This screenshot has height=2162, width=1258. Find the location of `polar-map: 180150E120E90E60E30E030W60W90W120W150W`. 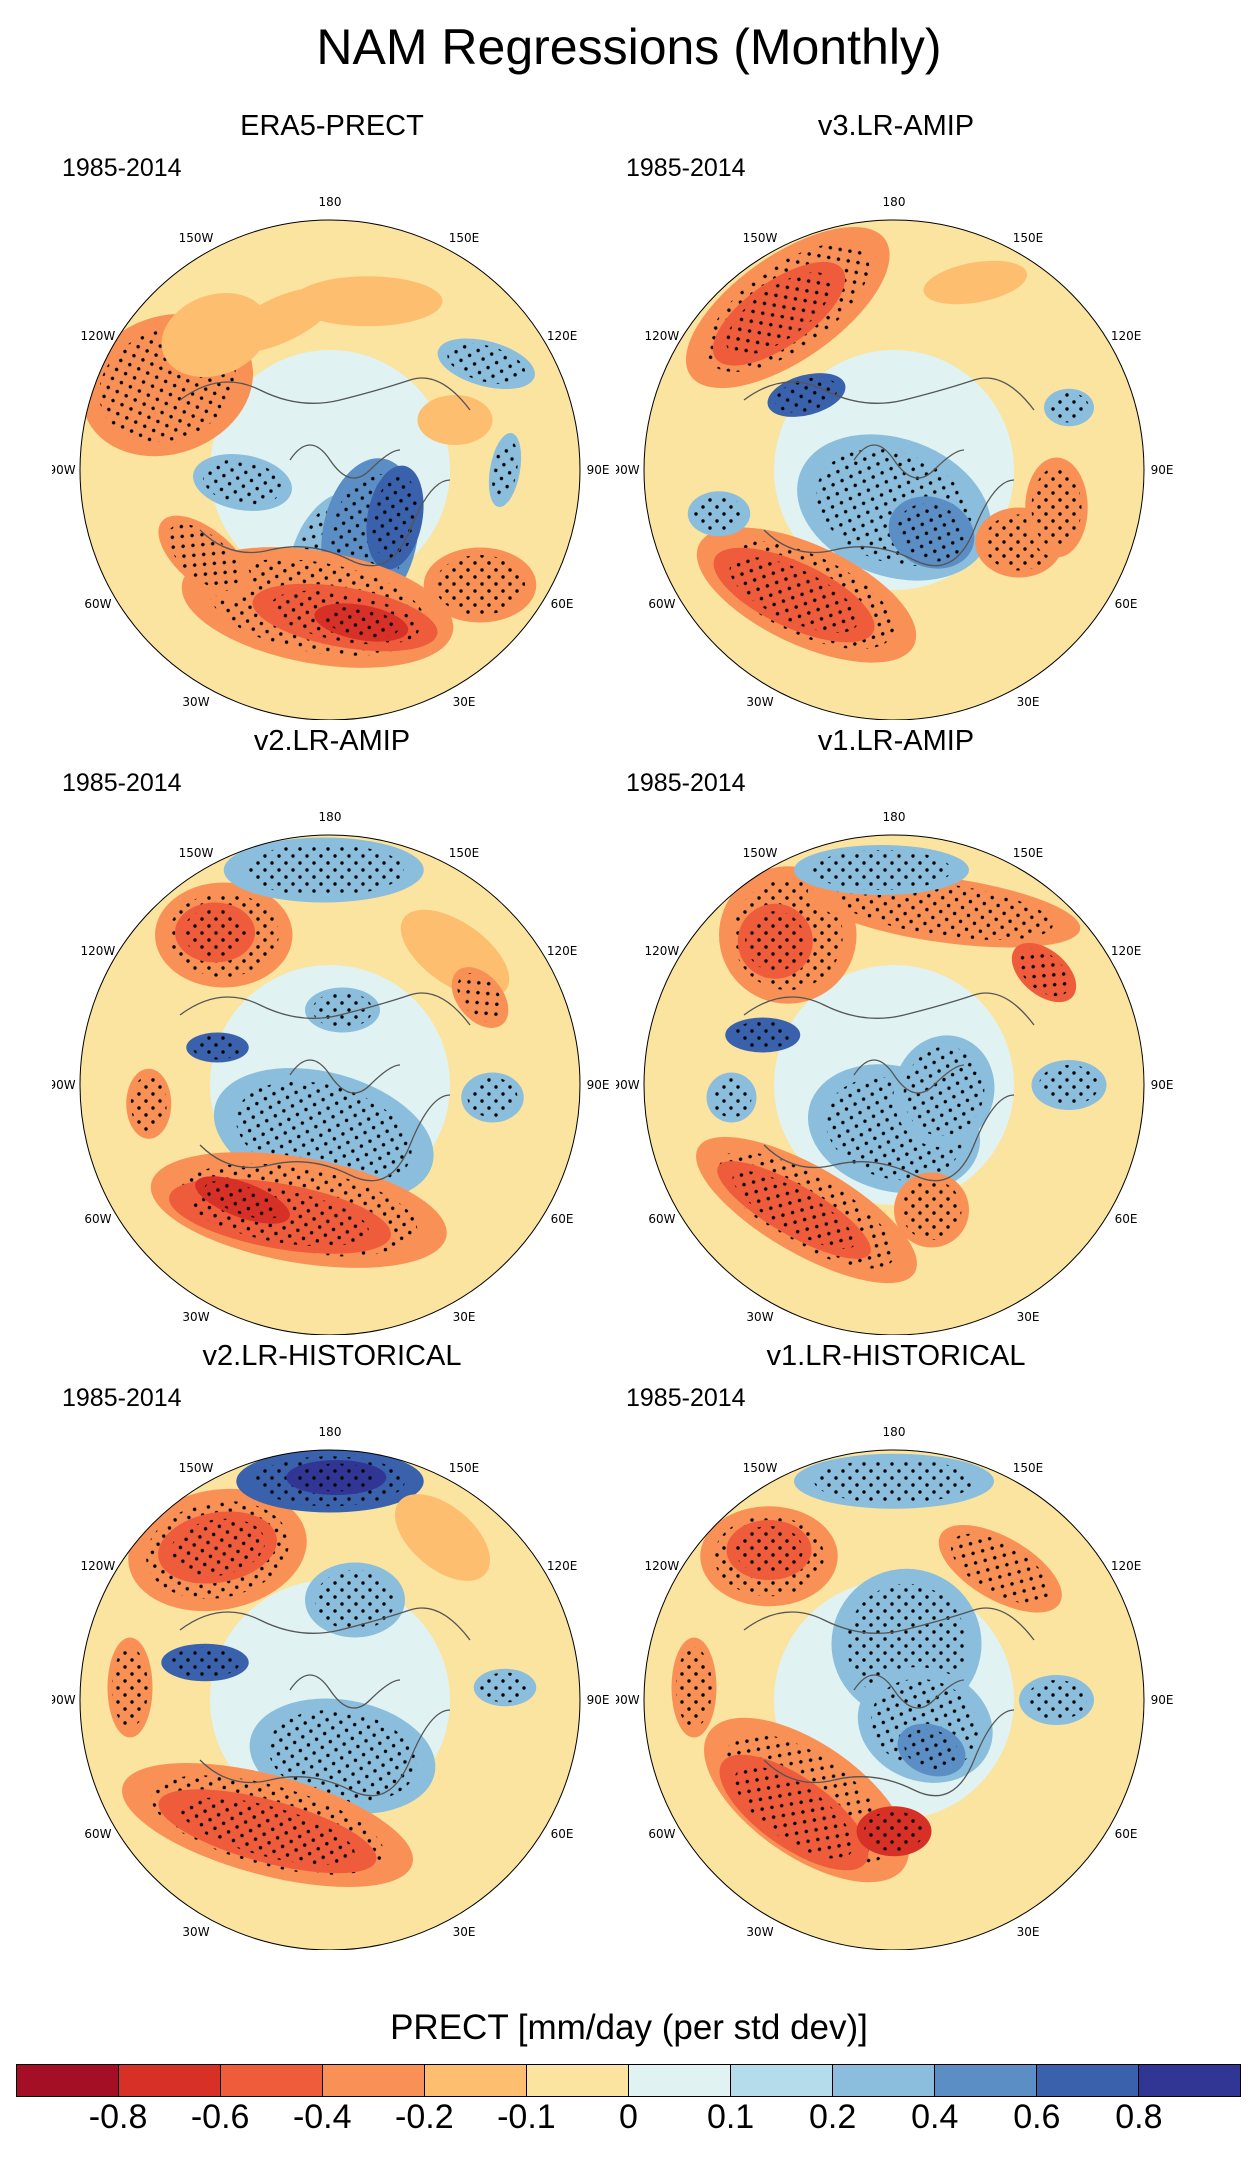

polar-map: 180150E120E90E60E30E030W60W90W120W150W is located at coordinates (331, 1687).